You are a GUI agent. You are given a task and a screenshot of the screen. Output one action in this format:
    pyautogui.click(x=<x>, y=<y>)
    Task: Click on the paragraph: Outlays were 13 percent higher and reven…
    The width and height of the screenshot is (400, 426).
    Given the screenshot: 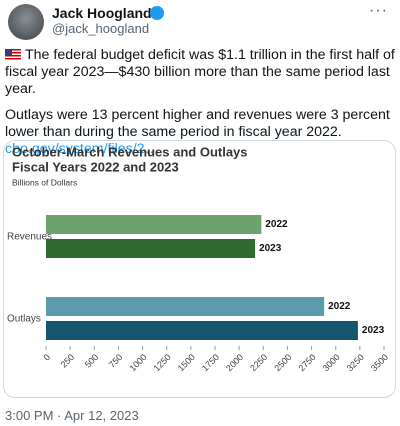 What is the action you would take?
    pyautogui.click(x=197, y=123)
    